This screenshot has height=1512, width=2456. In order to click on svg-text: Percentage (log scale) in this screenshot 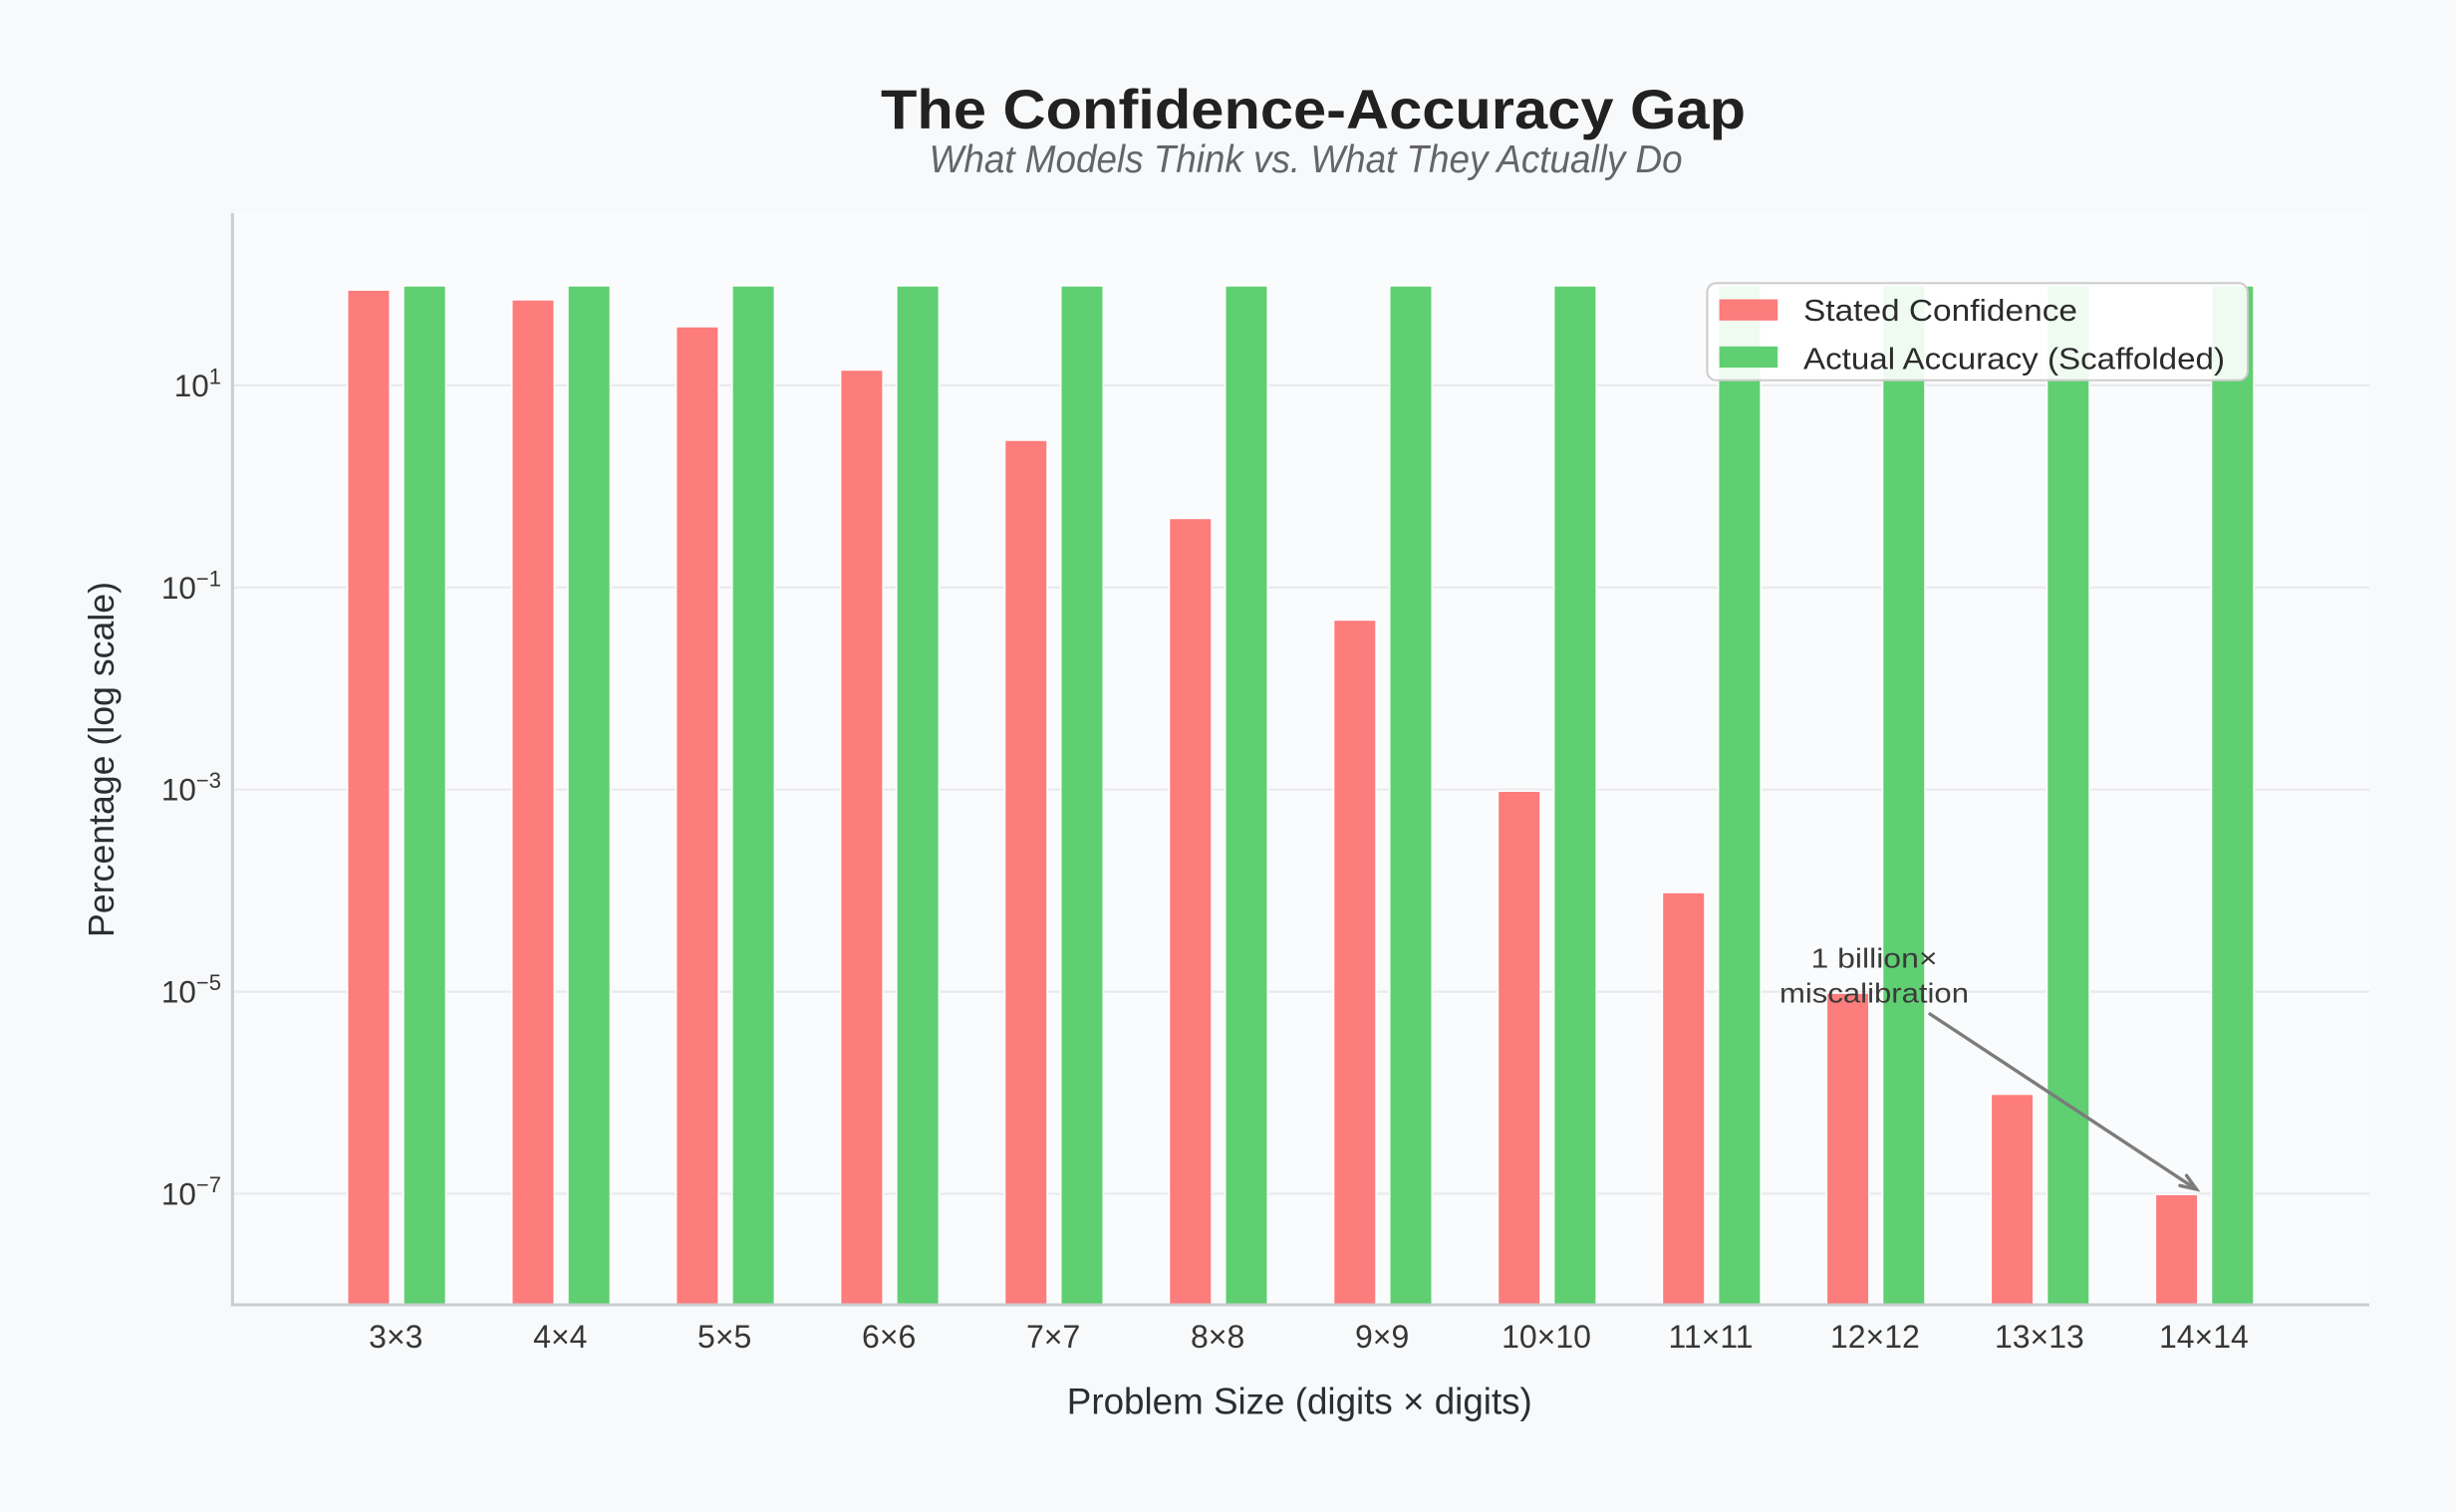, I will do `click(102, 759)`.